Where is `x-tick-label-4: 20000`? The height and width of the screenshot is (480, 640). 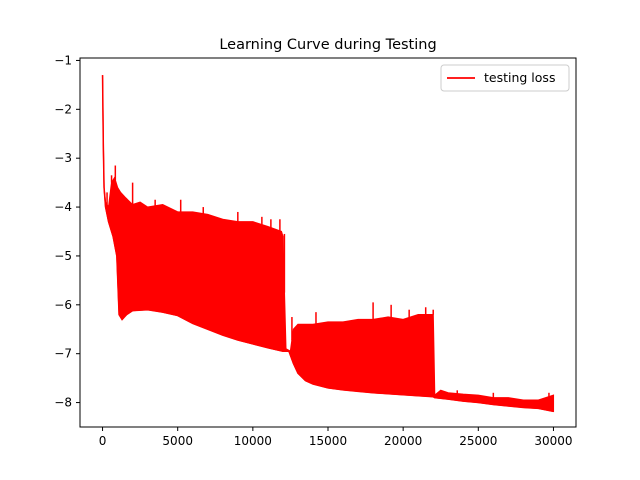
x-tick-label-4: 20000 is located at coordinates (403, 441).